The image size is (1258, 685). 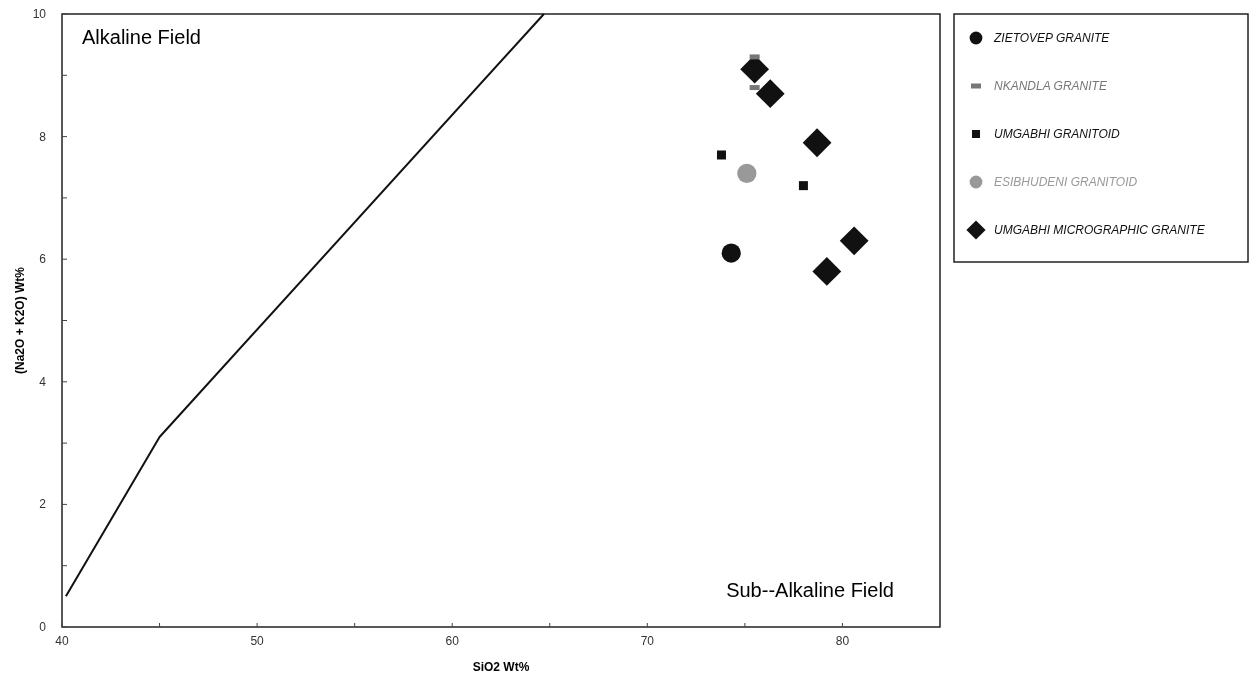 I want to click on annotation: Alkaline Field, so click(x=141, y=37).